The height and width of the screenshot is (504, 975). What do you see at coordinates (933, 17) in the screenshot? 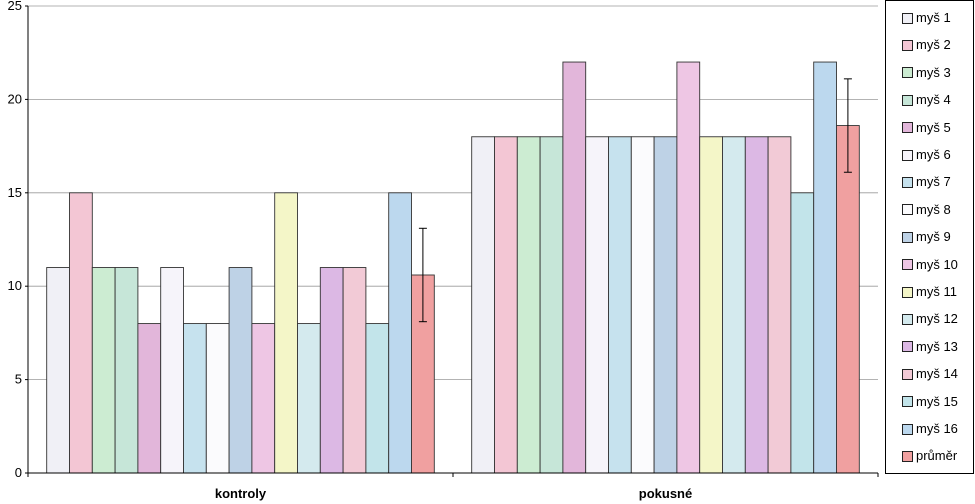
I see `legend-label: myš 1` at bounding box center [933, 17].